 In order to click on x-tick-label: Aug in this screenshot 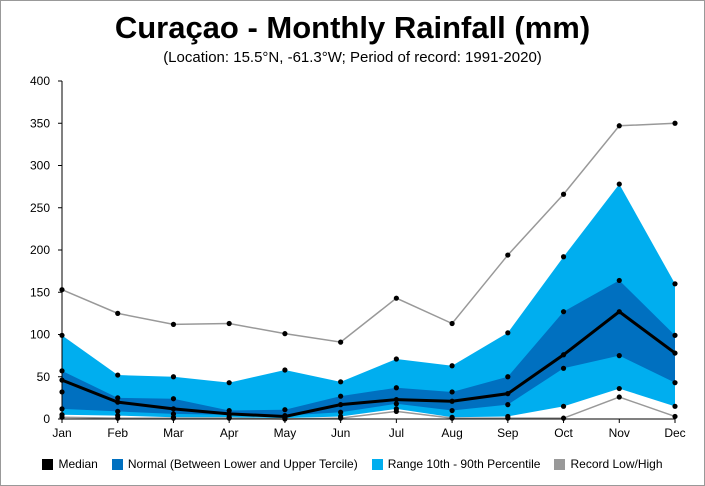, I will do `click(451, 433)`.